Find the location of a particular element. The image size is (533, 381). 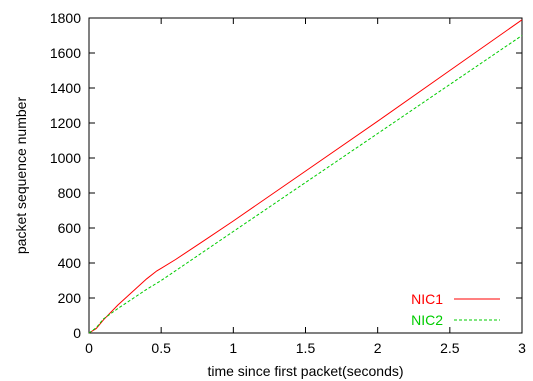

x-tick-label: 1 is located at coordinates (233, 348).